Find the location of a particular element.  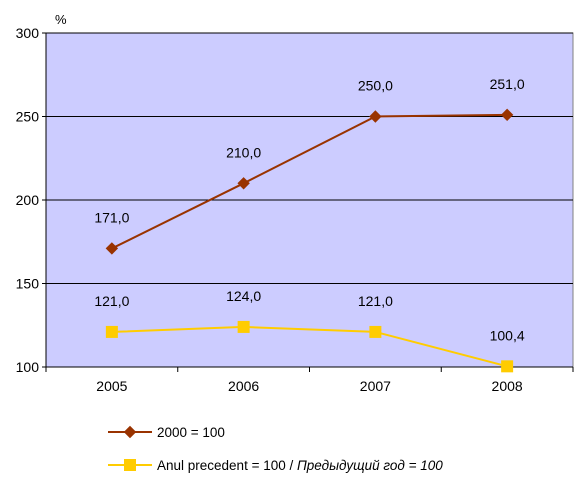

x-tick-label: 2007 is located at coordinates (375, 386).